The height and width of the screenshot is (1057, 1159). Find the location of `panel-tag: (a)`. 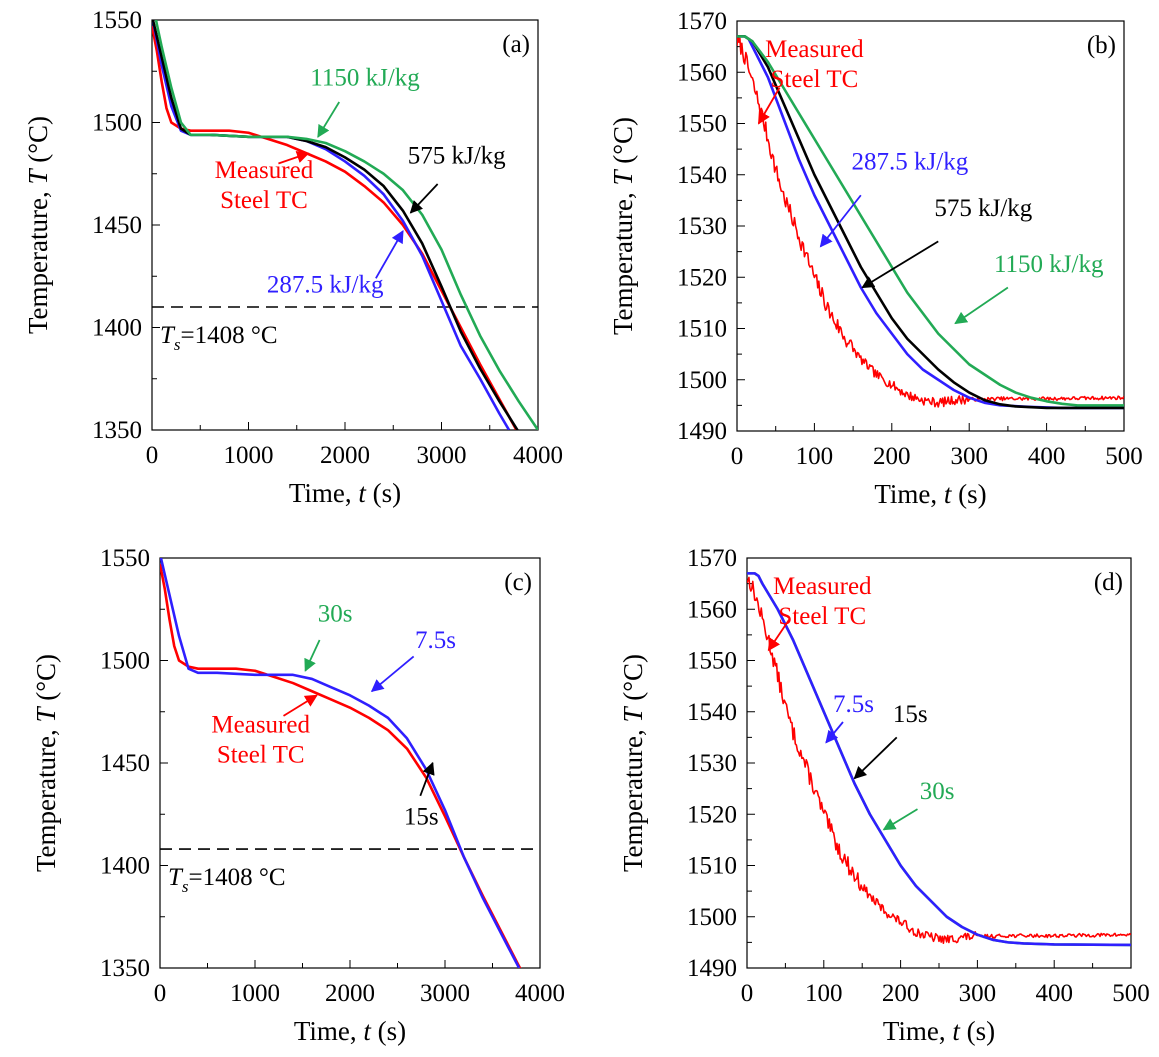

panel-tag: (a) is located at coordinates (516, 44).